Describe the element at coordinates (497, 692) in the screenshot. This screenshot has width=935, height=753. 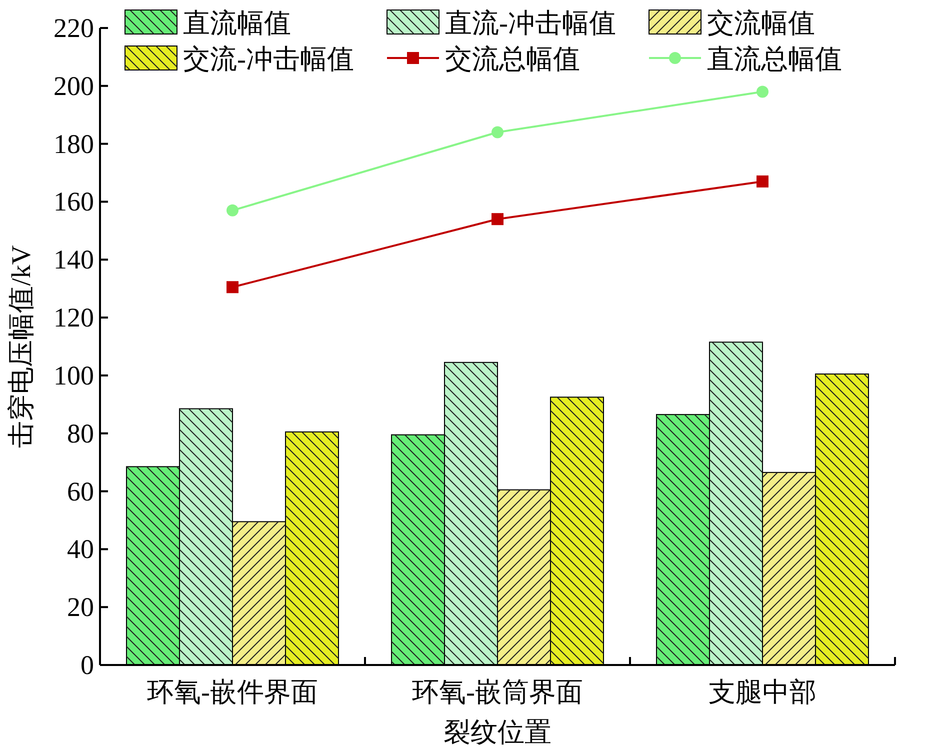
I see `x-tick-label: 环氧-嵌筒界面` at that location.